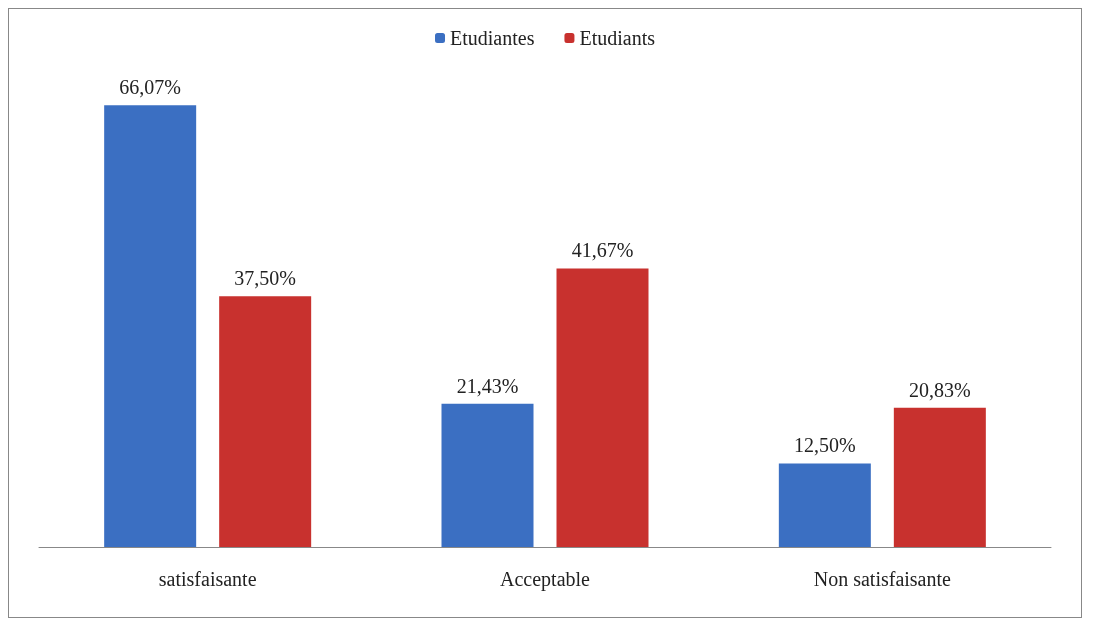  I want to click on data-label: 37,50%, so click(265, 278).